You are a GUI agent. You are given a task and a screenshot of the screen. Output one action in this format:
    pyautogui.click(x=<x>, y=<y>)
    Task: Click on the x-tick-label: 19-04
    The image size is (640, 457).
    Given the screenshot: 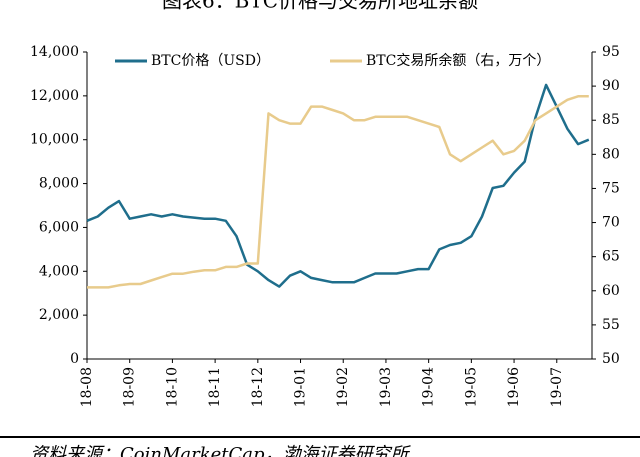 What is the action you would take?
    pyautogui.click(x=429, y=387)
    